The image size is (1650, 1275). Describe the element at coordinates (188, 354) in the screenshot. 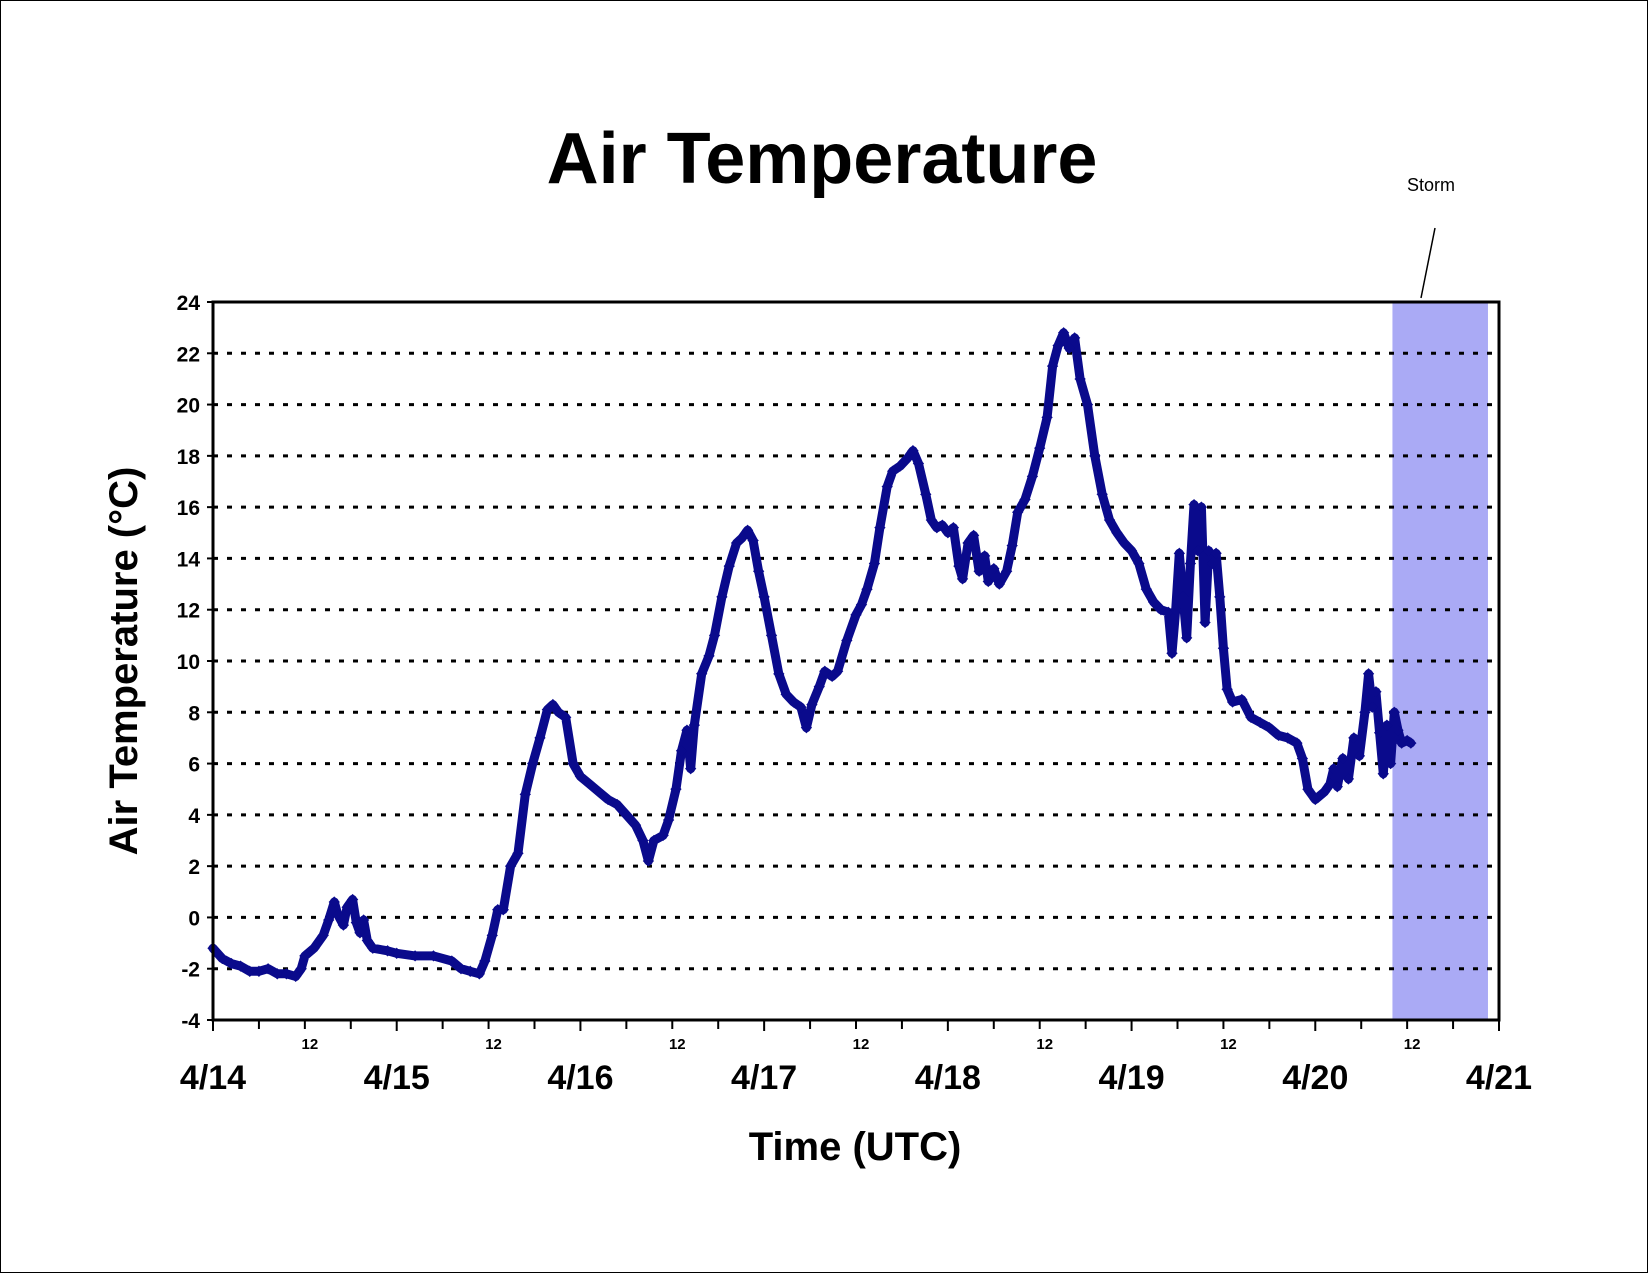

I see `y-tick-label-22: 22` at that location.